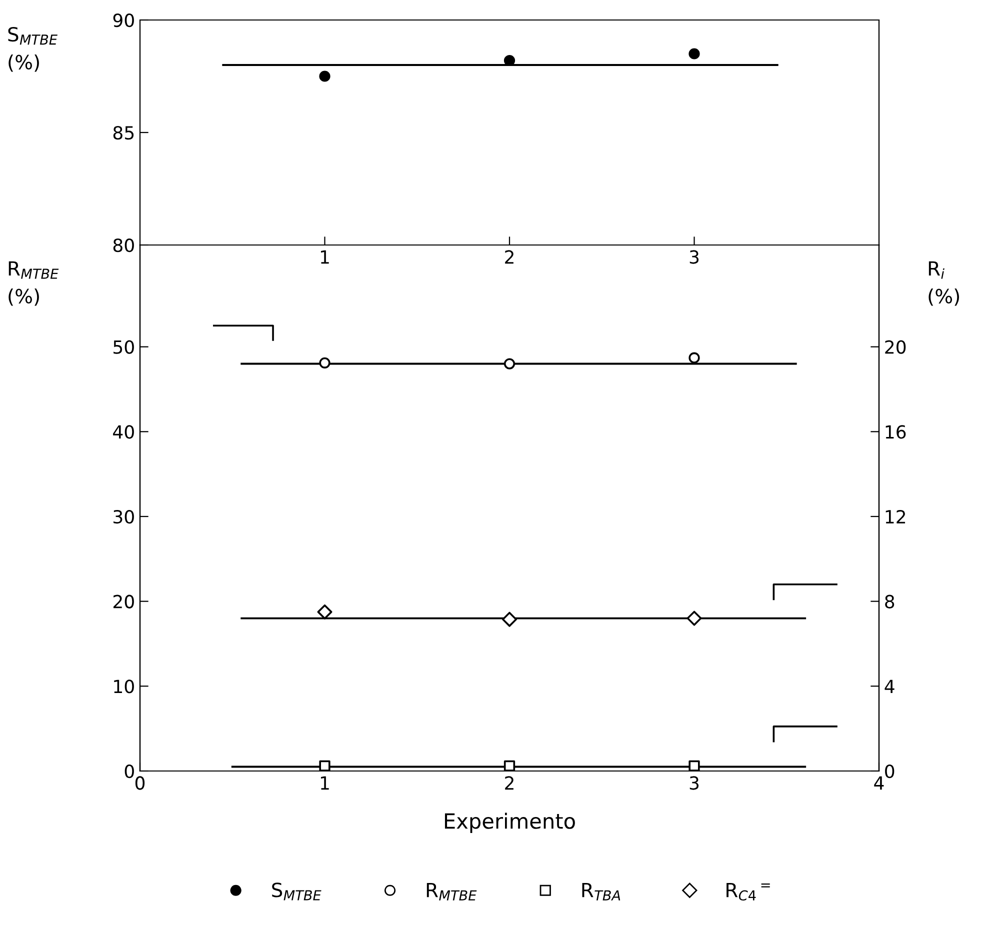 This screenshot has width=991, height=928. I want to click on y-tick-label: 80, so click(123, 245).